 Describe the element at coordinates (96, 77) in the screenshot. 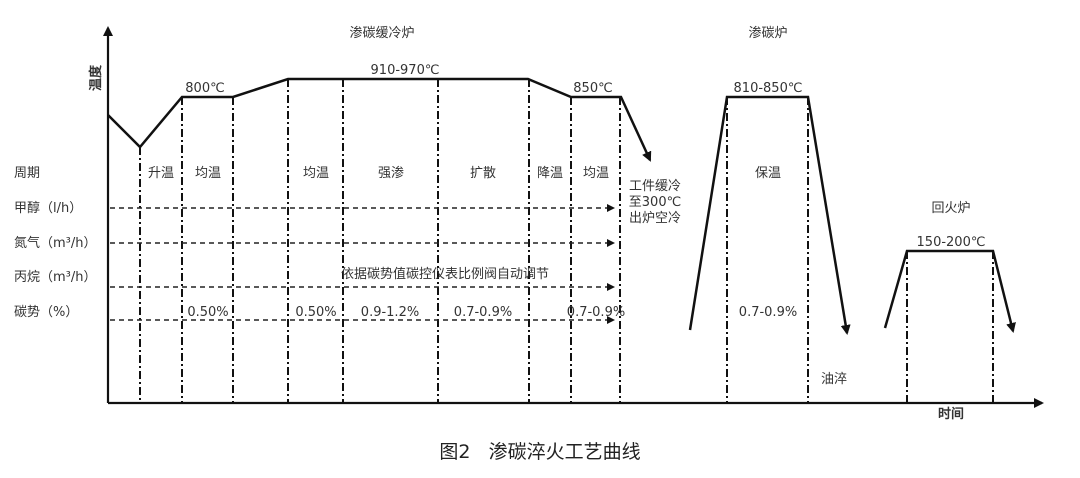

I see `y-axis-label: 温度` at that location.